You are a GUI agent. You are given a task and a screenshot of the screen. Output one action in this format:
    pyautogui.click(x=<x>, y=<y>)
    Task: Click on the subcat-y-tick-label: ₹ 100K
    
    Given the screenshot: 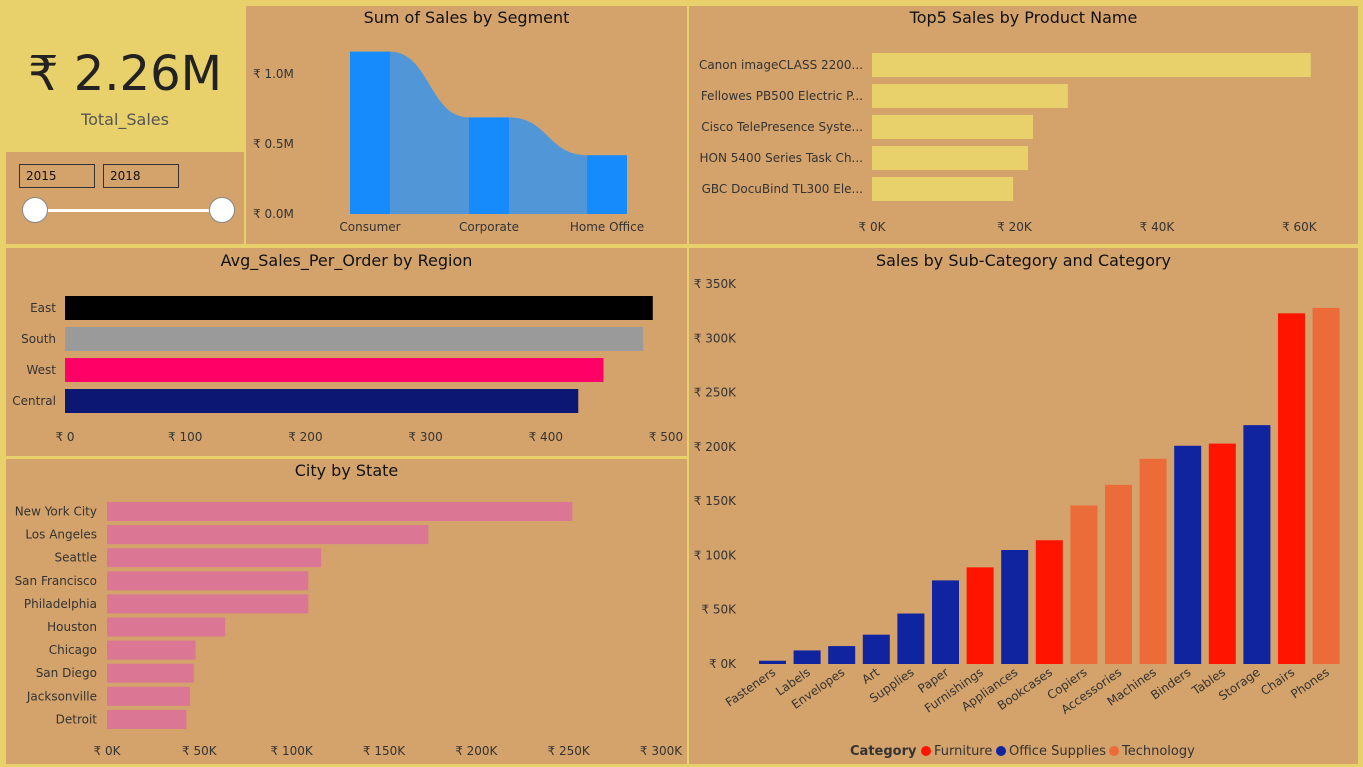 What is the action you would take?
    pyautogui.click(x=715, y=555)
    